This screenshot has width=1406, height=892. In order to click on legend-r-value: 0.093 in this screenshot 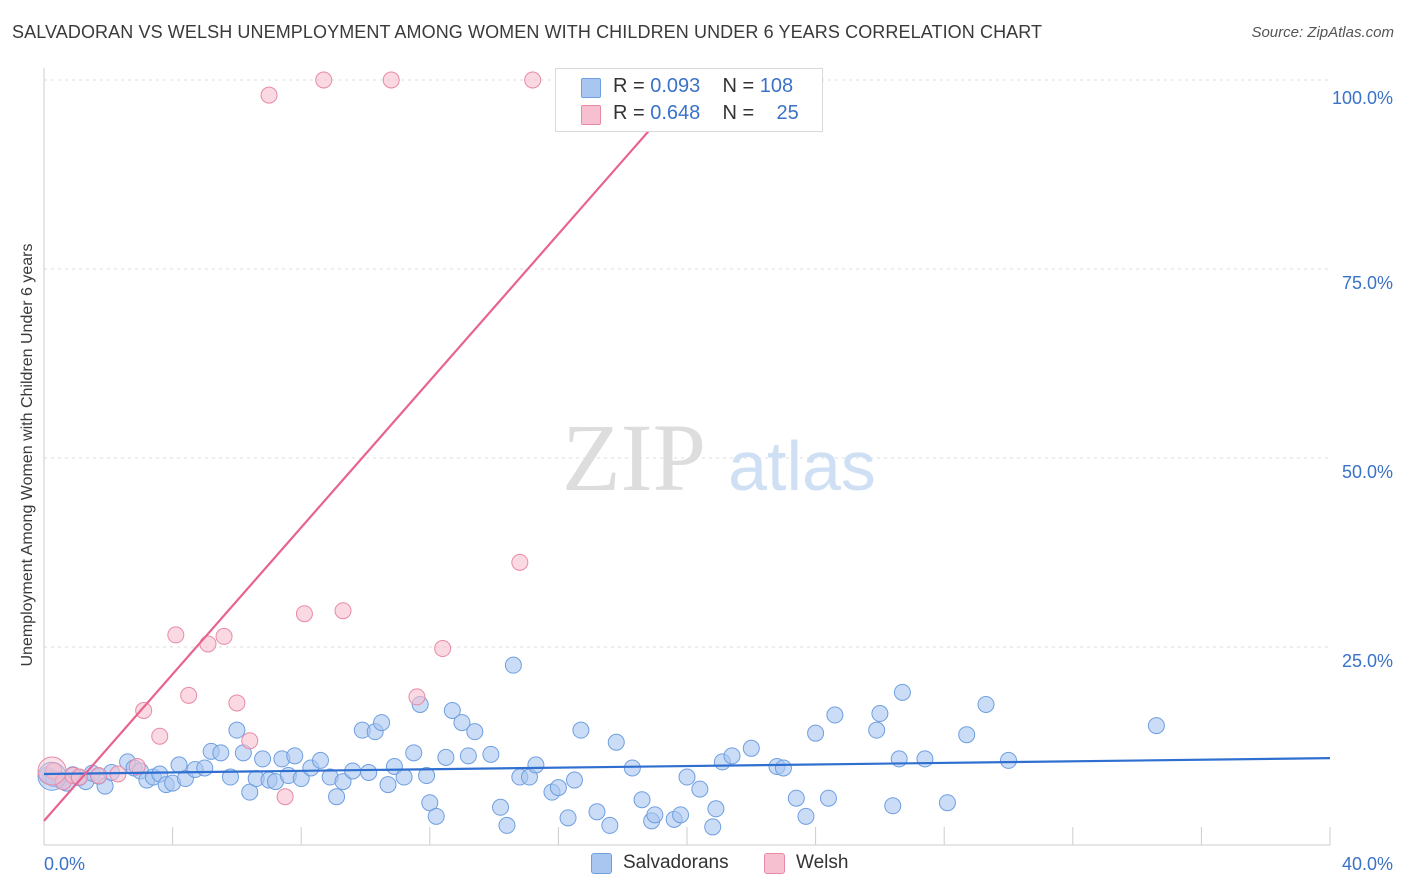, I will do `click(675, 86)`.